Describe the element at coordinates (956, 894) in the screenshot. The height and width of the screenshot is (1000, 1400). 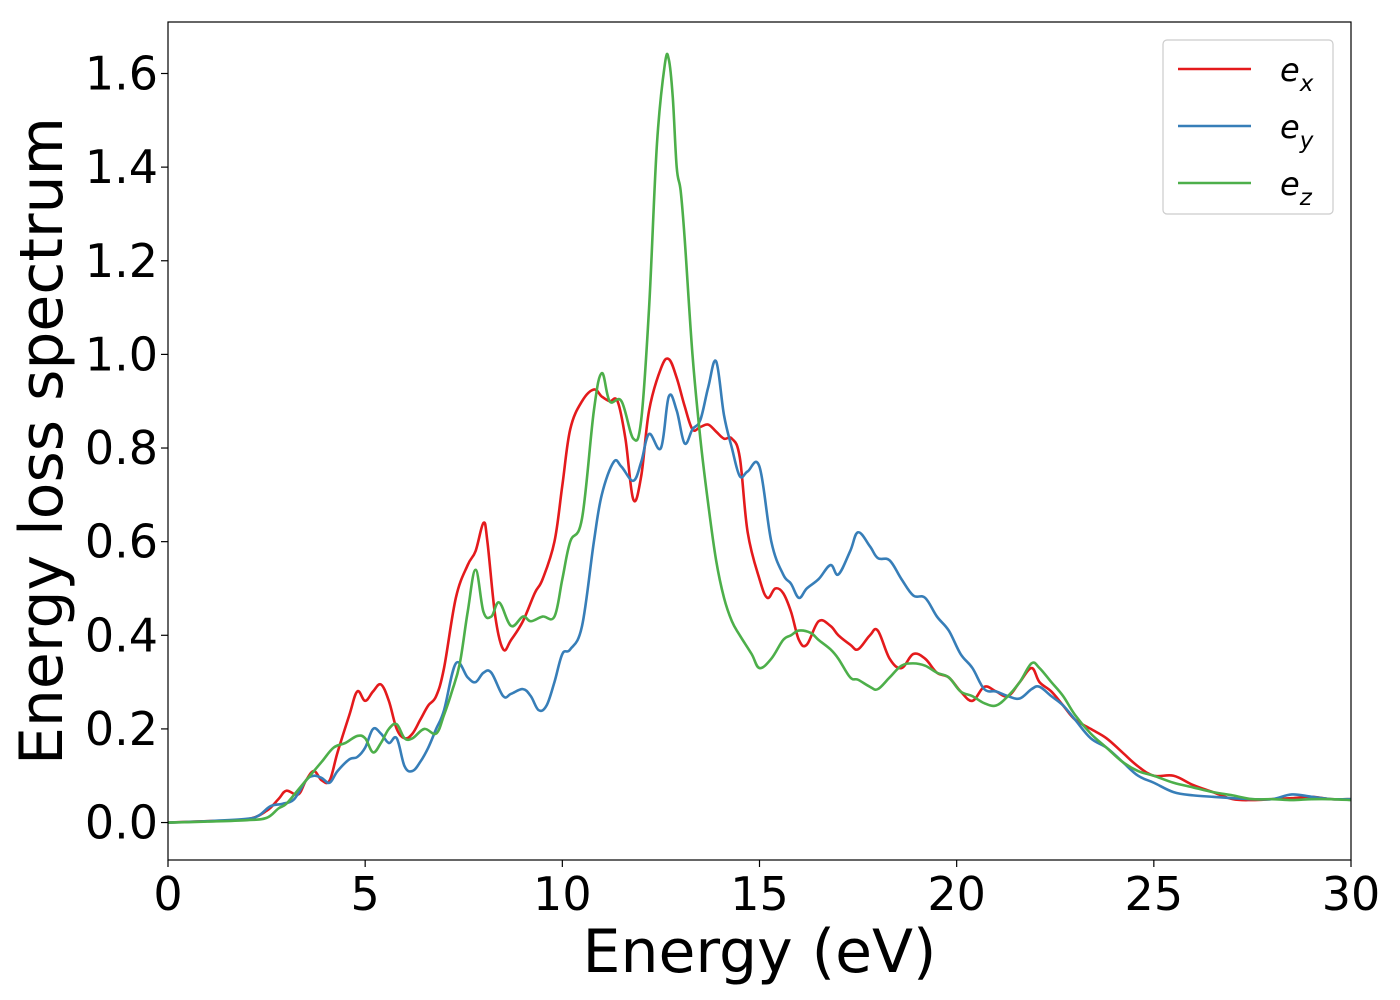
I see `x-tick-label: 20` at that location.